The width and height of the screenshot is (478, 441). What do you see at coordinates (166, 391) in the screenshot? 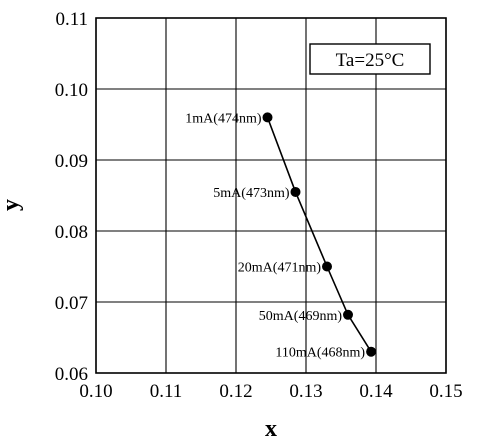
I see `x-tick-label: 0.11` at bounding box center [166, 391].